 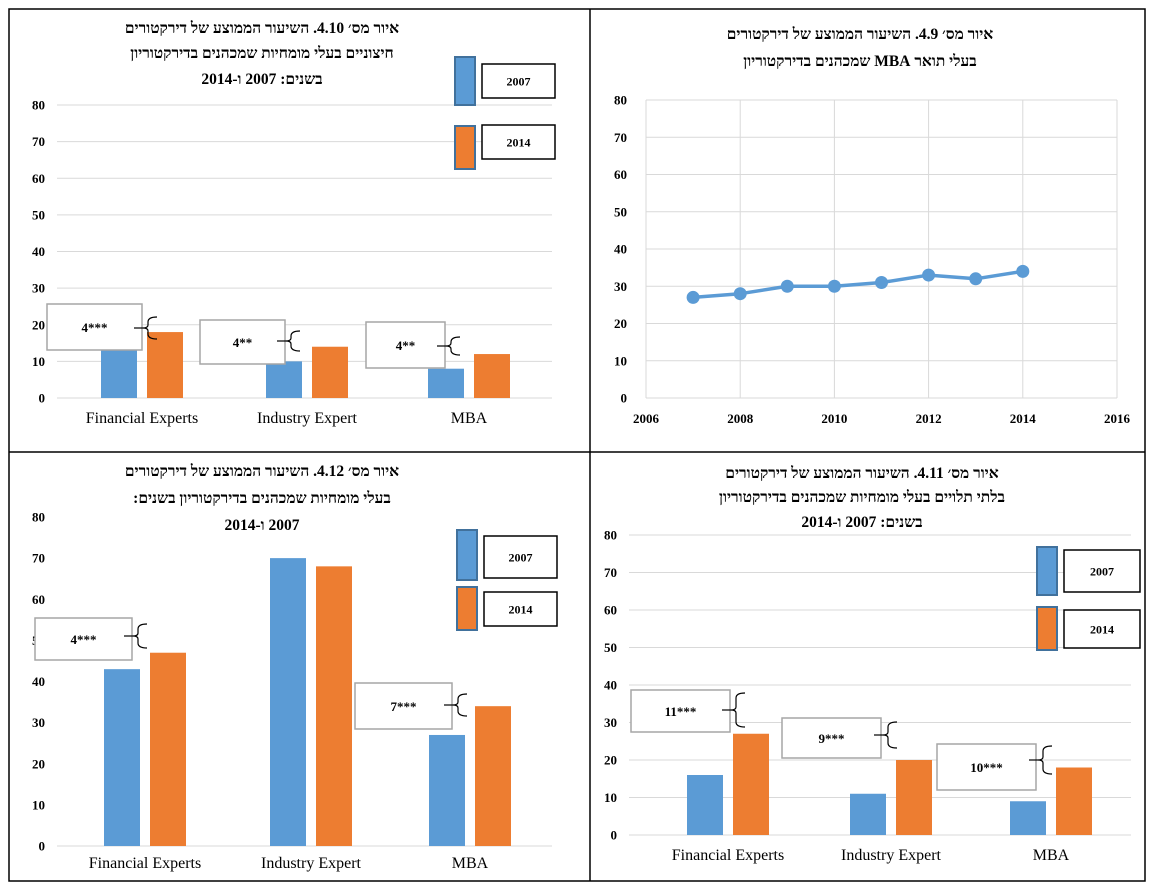 What do you see at coordinates (859, 61) in the screenshot?
I see `chart-title-line: בעלי תואר MBA שמכהנים בדירקטוריון` at bounding box center [859, 61].